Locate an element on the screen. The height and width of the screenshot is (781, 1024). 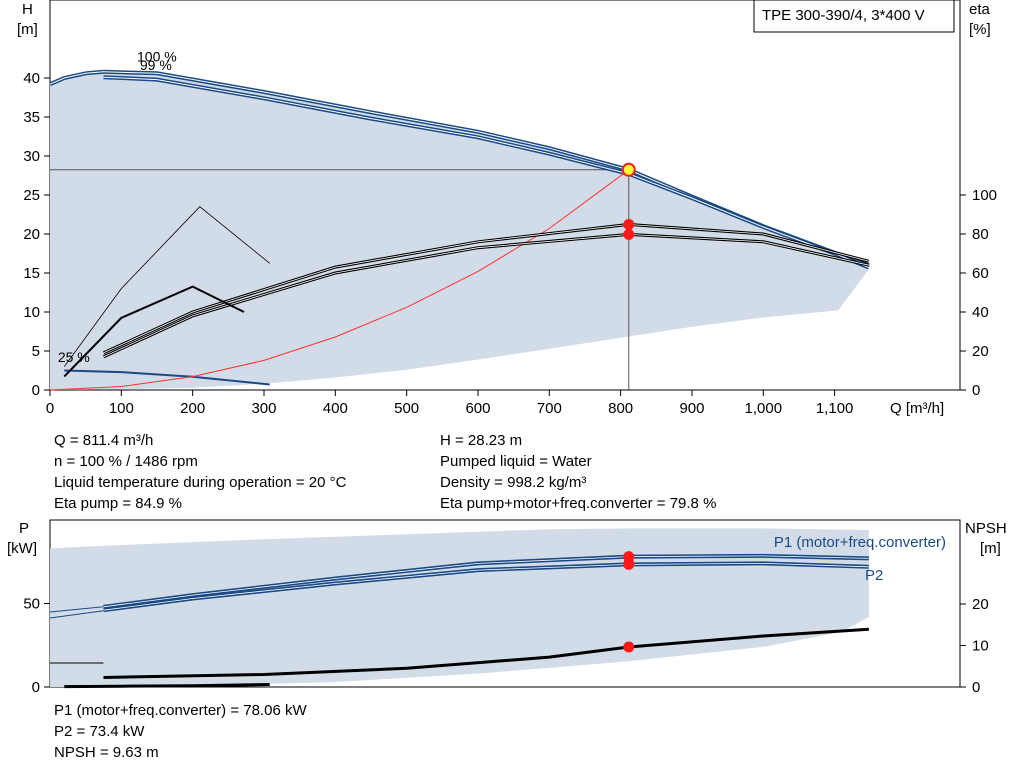
series-npsh-min is located at coordinates (167, 686).